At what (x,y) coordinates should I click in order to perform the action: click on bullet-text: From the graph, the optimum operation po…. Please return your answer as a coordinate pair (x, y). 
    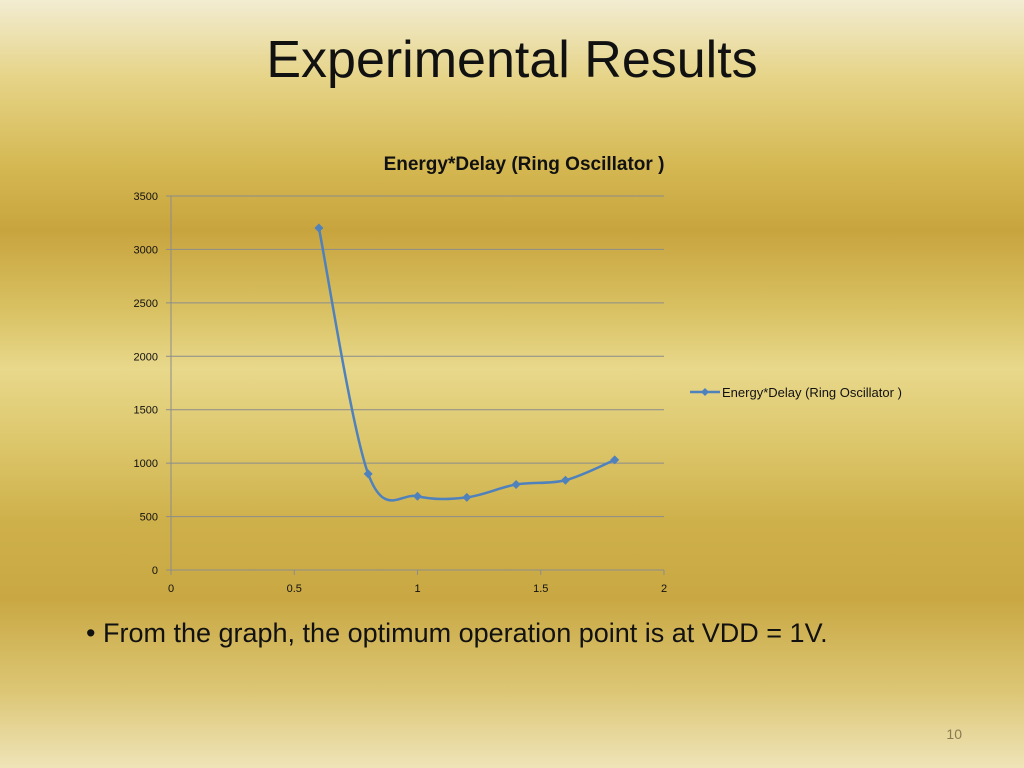
    Looking at the image, I should click on (465, 633).